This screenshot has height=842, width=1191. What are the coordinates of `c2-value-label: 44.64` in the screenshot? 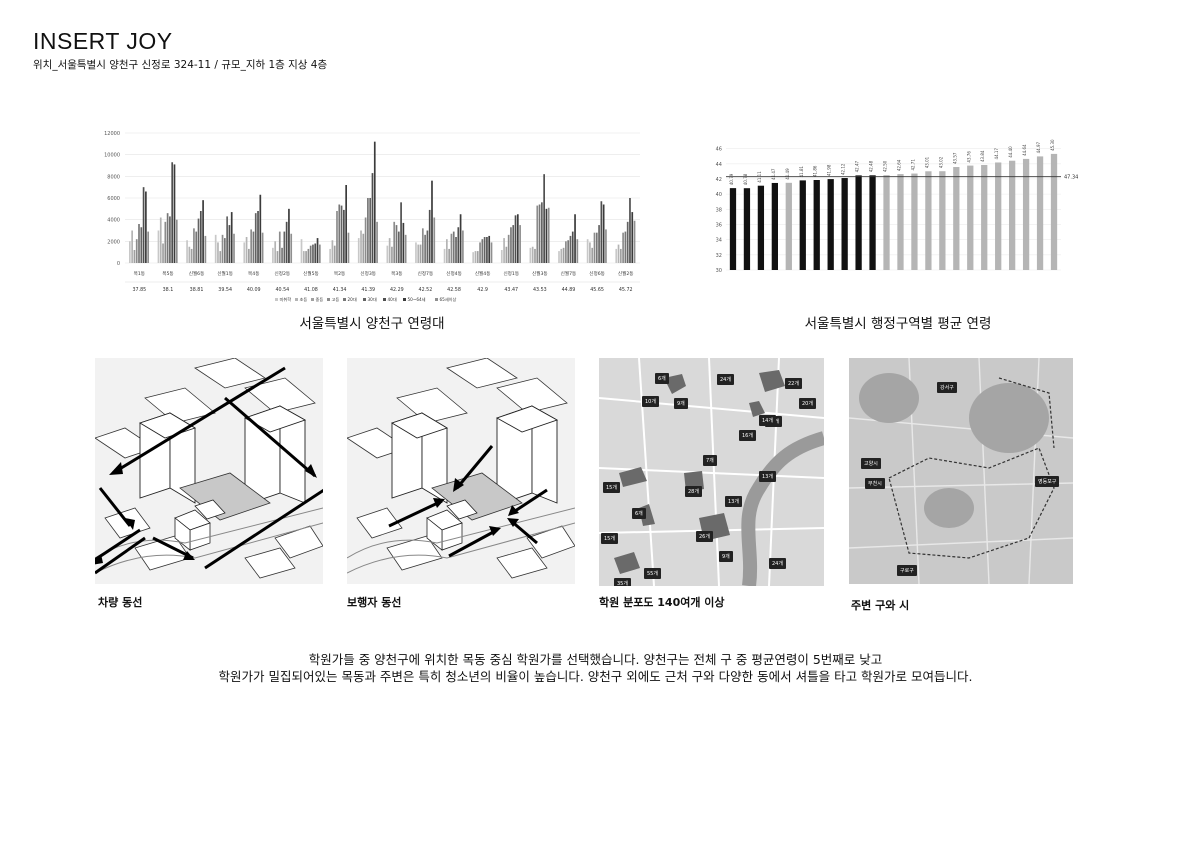 It's located at (1024, 150).